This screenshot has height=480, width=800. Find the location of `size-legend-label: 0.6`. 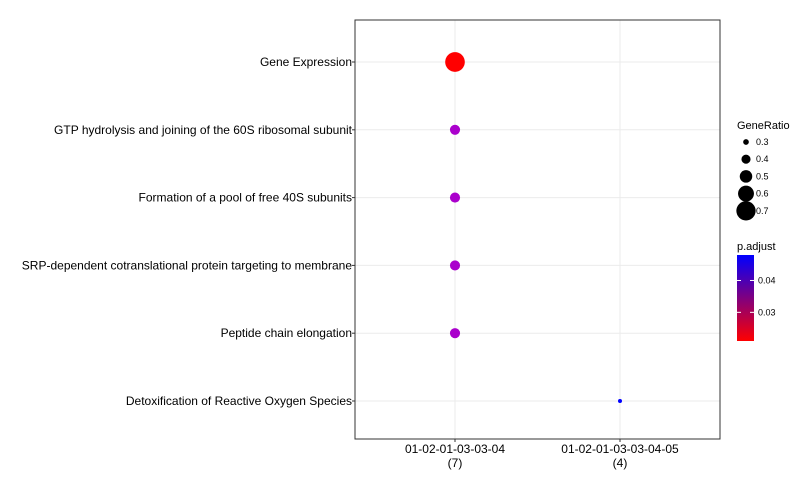

size-legend-label: 0.6 is located at coordinates (762, 194).